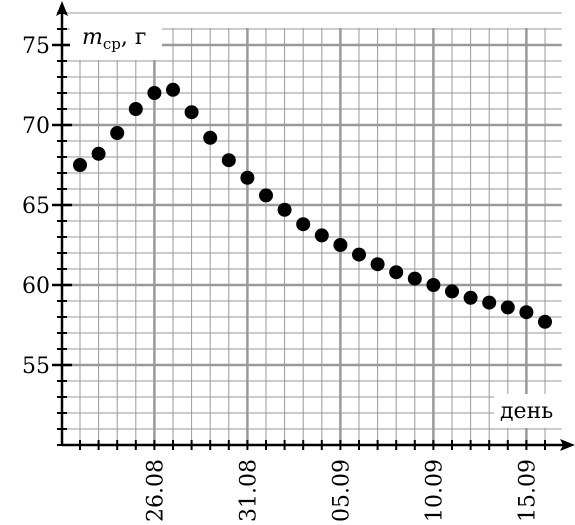 Image resolution: width=575 pixels, height=525 pixels. I want to click on y-tick-label: 65, so click(36, 206).